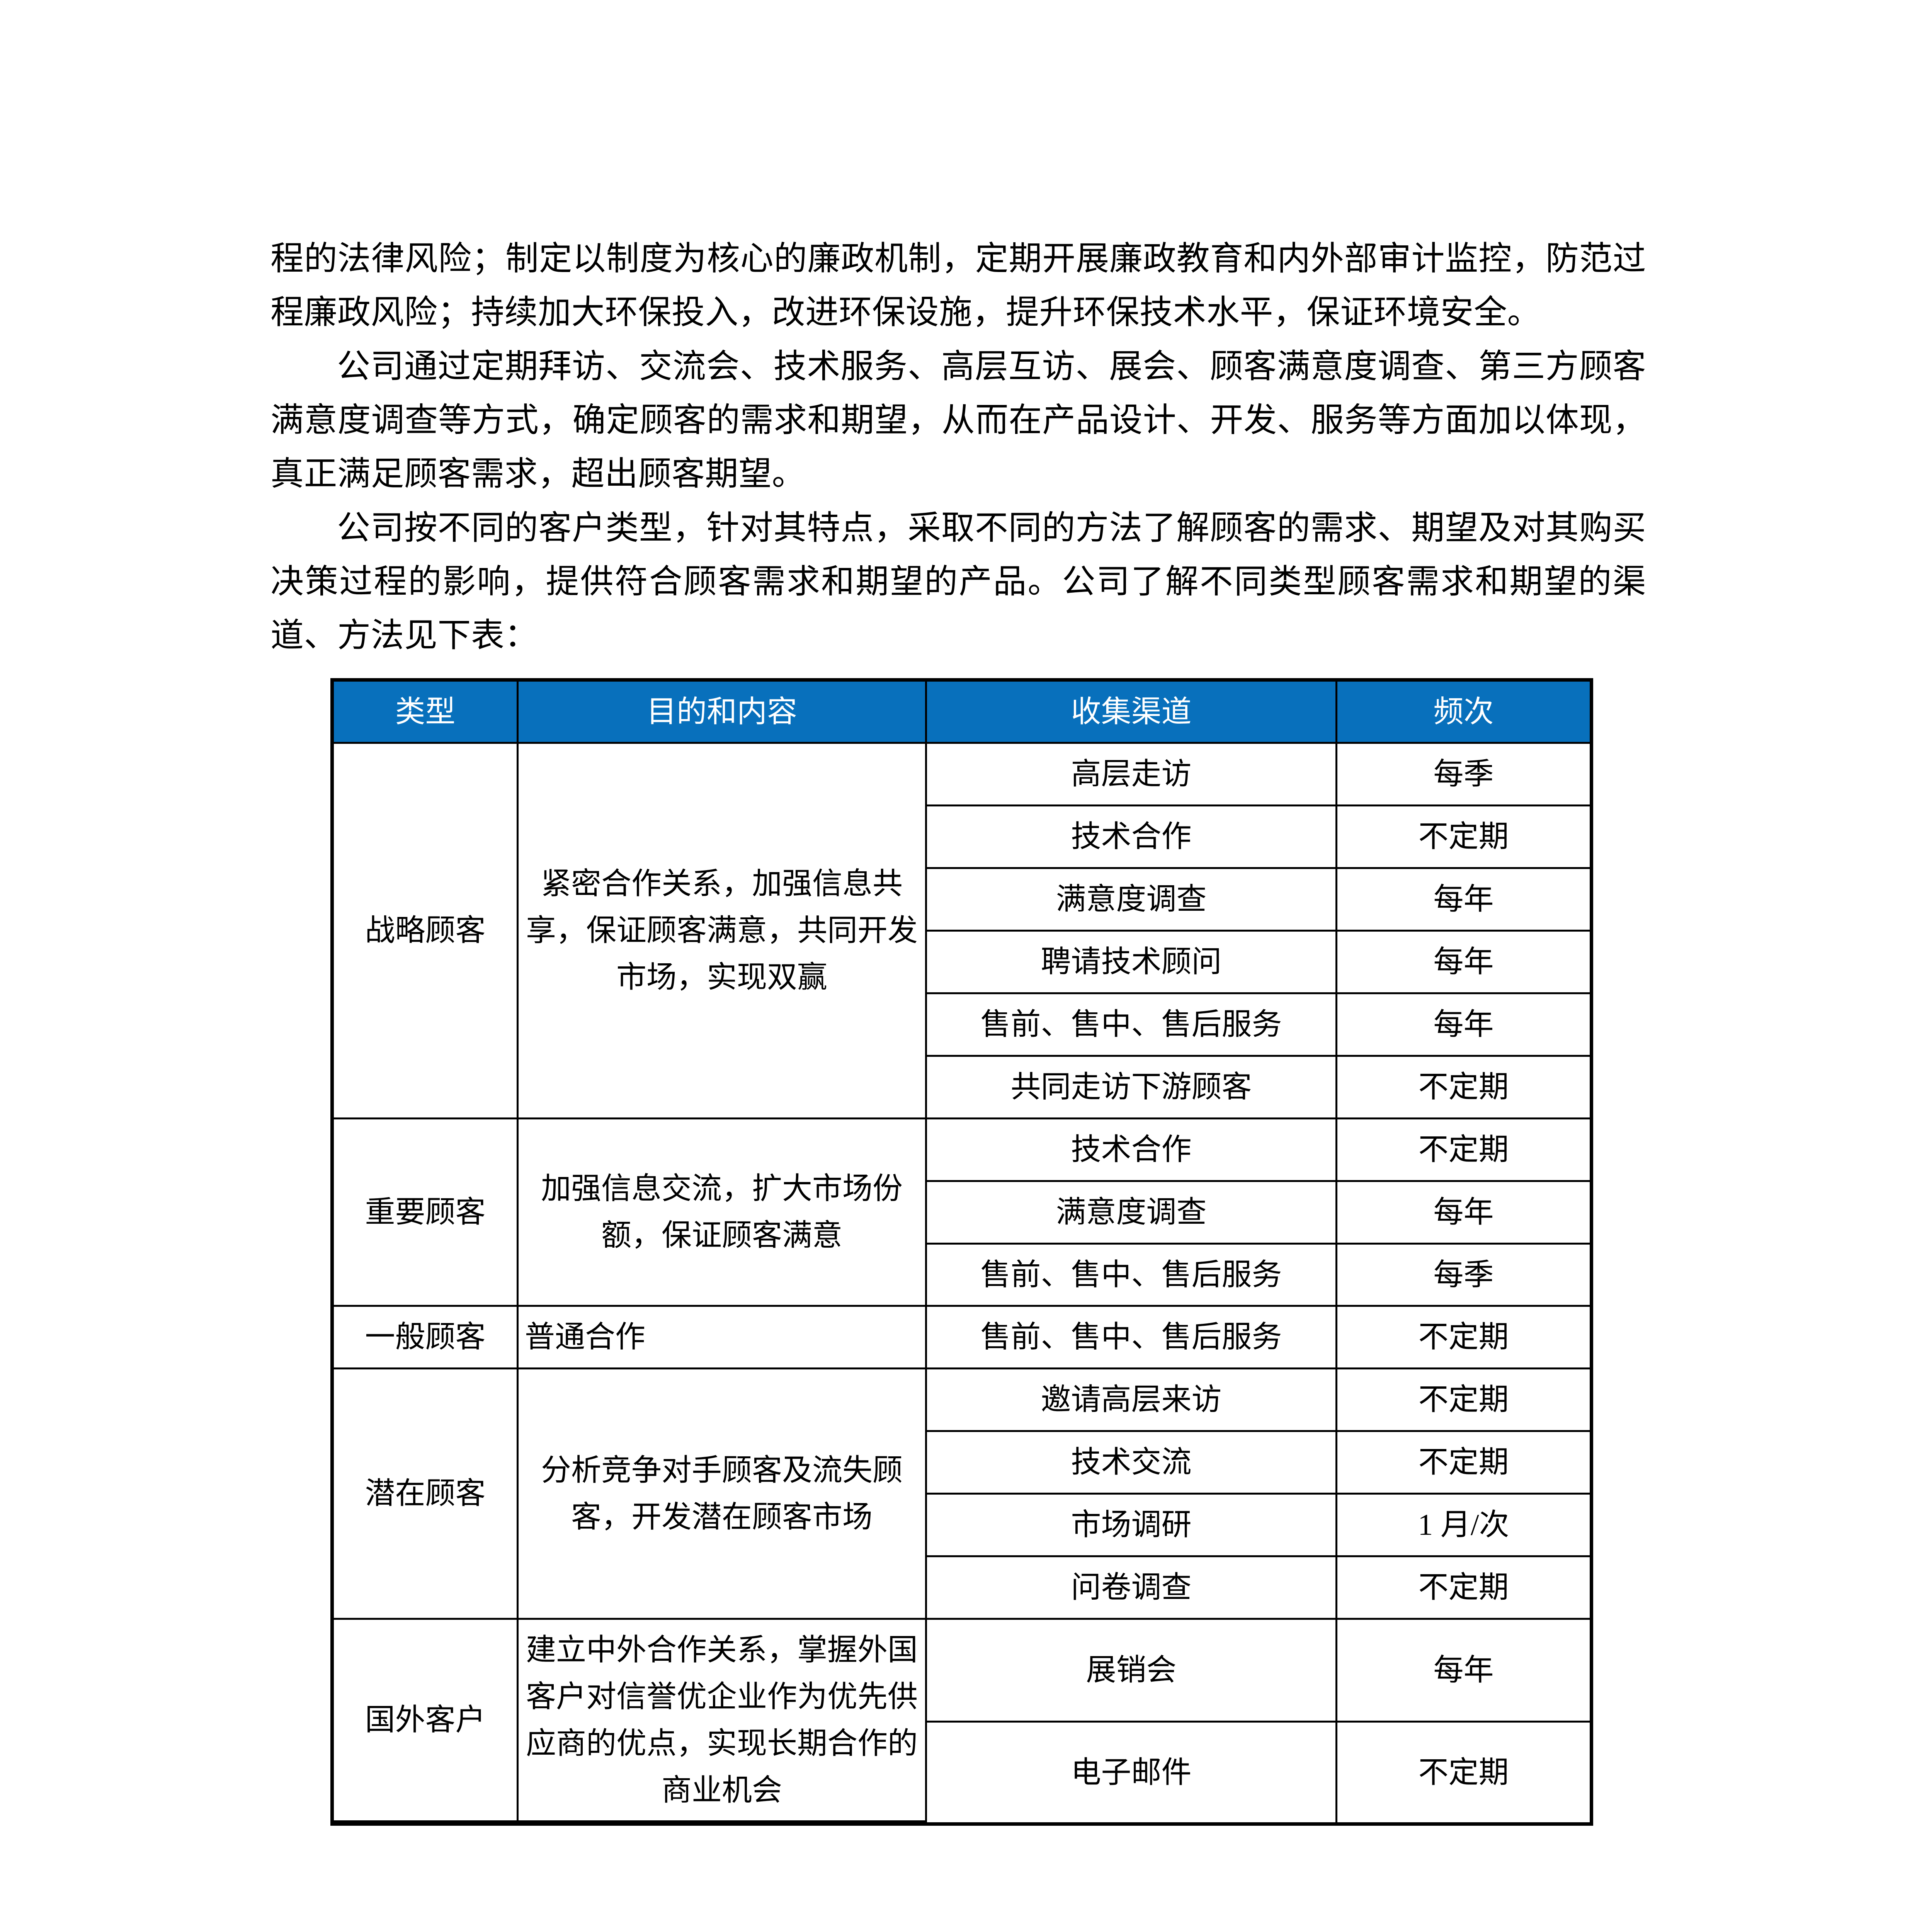  What do you see at coordinates (1132, 963) in the screenshot?
I see `collection-channel-cell: 聘请技术顾问` at bounding box center [1132, 963].